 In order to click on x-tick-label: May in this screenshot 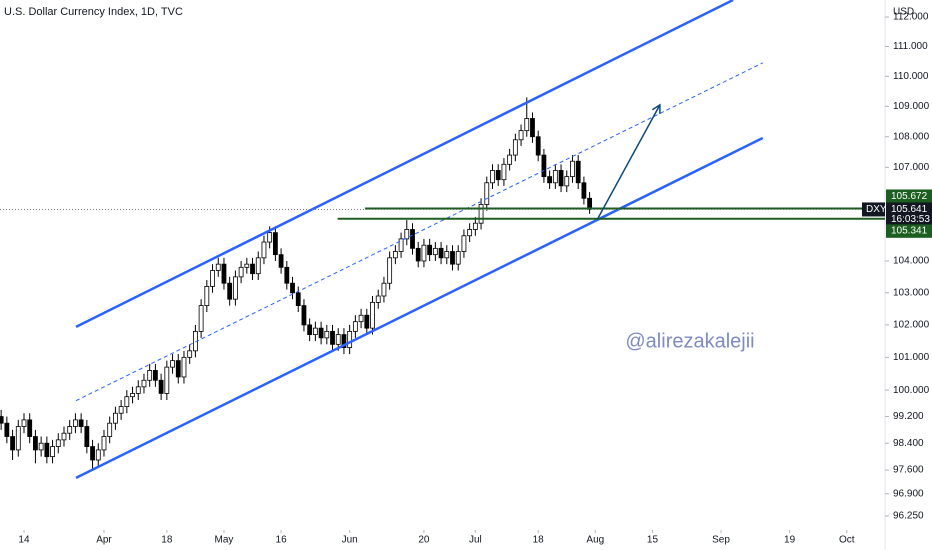, I will do `click(224, 540)`.